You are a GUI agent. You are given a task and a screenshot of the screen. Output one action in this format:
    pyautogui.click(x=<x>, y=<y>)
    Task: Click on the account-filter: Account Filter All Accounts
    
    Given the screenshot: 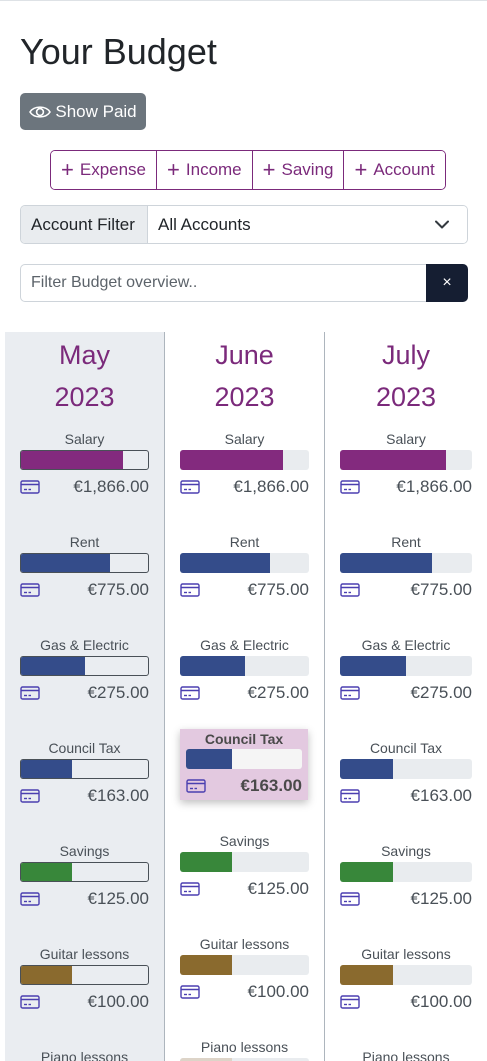 What is the action you would take?
    pyautogui.click(x=244, y=224)
    